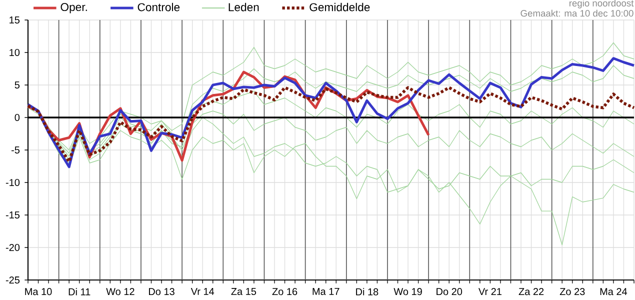 The height and width of the screenshot is (300, 635). I want to click on x-tick-label: Vr 14, so click(202, 291).